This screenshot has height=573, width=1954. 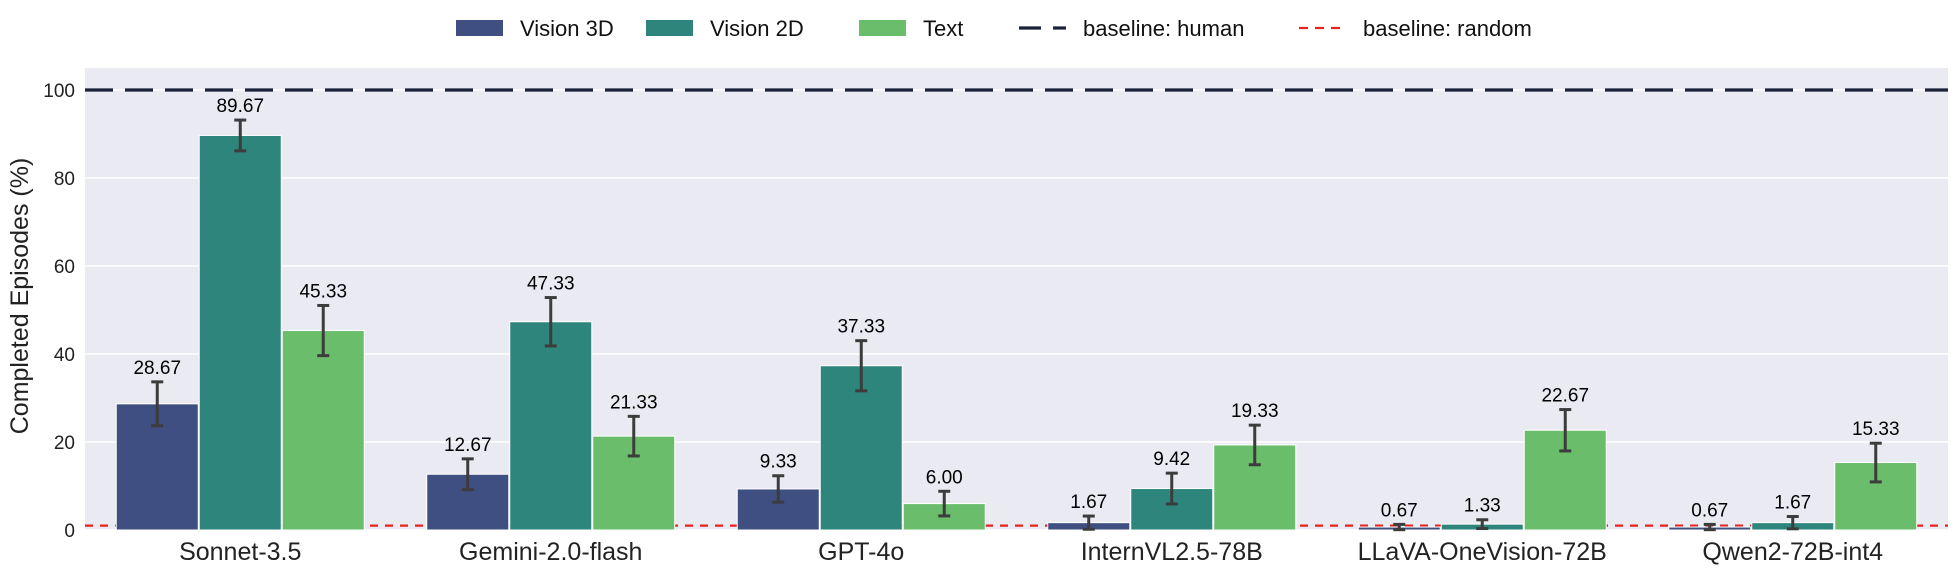 What do you see at coordinates (59, 311) in the screenshot?
I see `y-axis-ticks: 0 20 40 60 80 100` at bounding box center [59, 311].